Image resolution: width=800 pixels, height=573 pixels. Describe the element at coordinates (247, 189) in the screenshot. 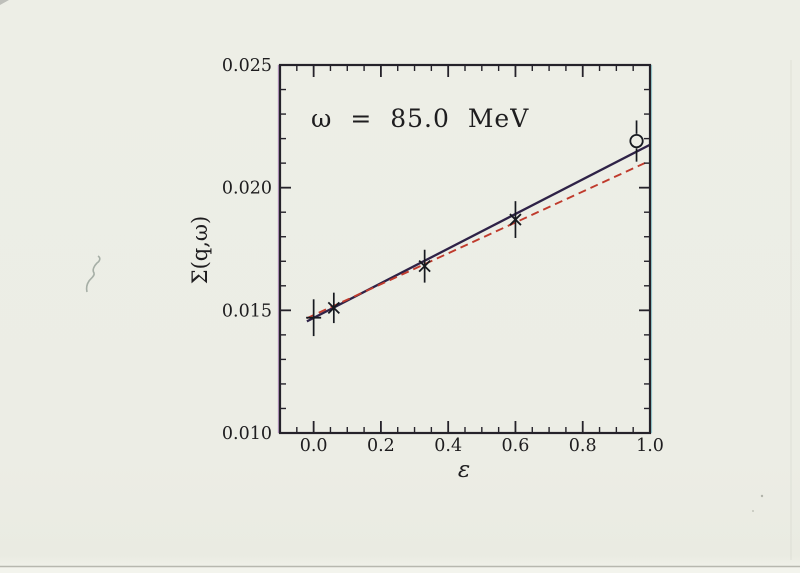

I see `y-tick-label: 0.020` at that location.